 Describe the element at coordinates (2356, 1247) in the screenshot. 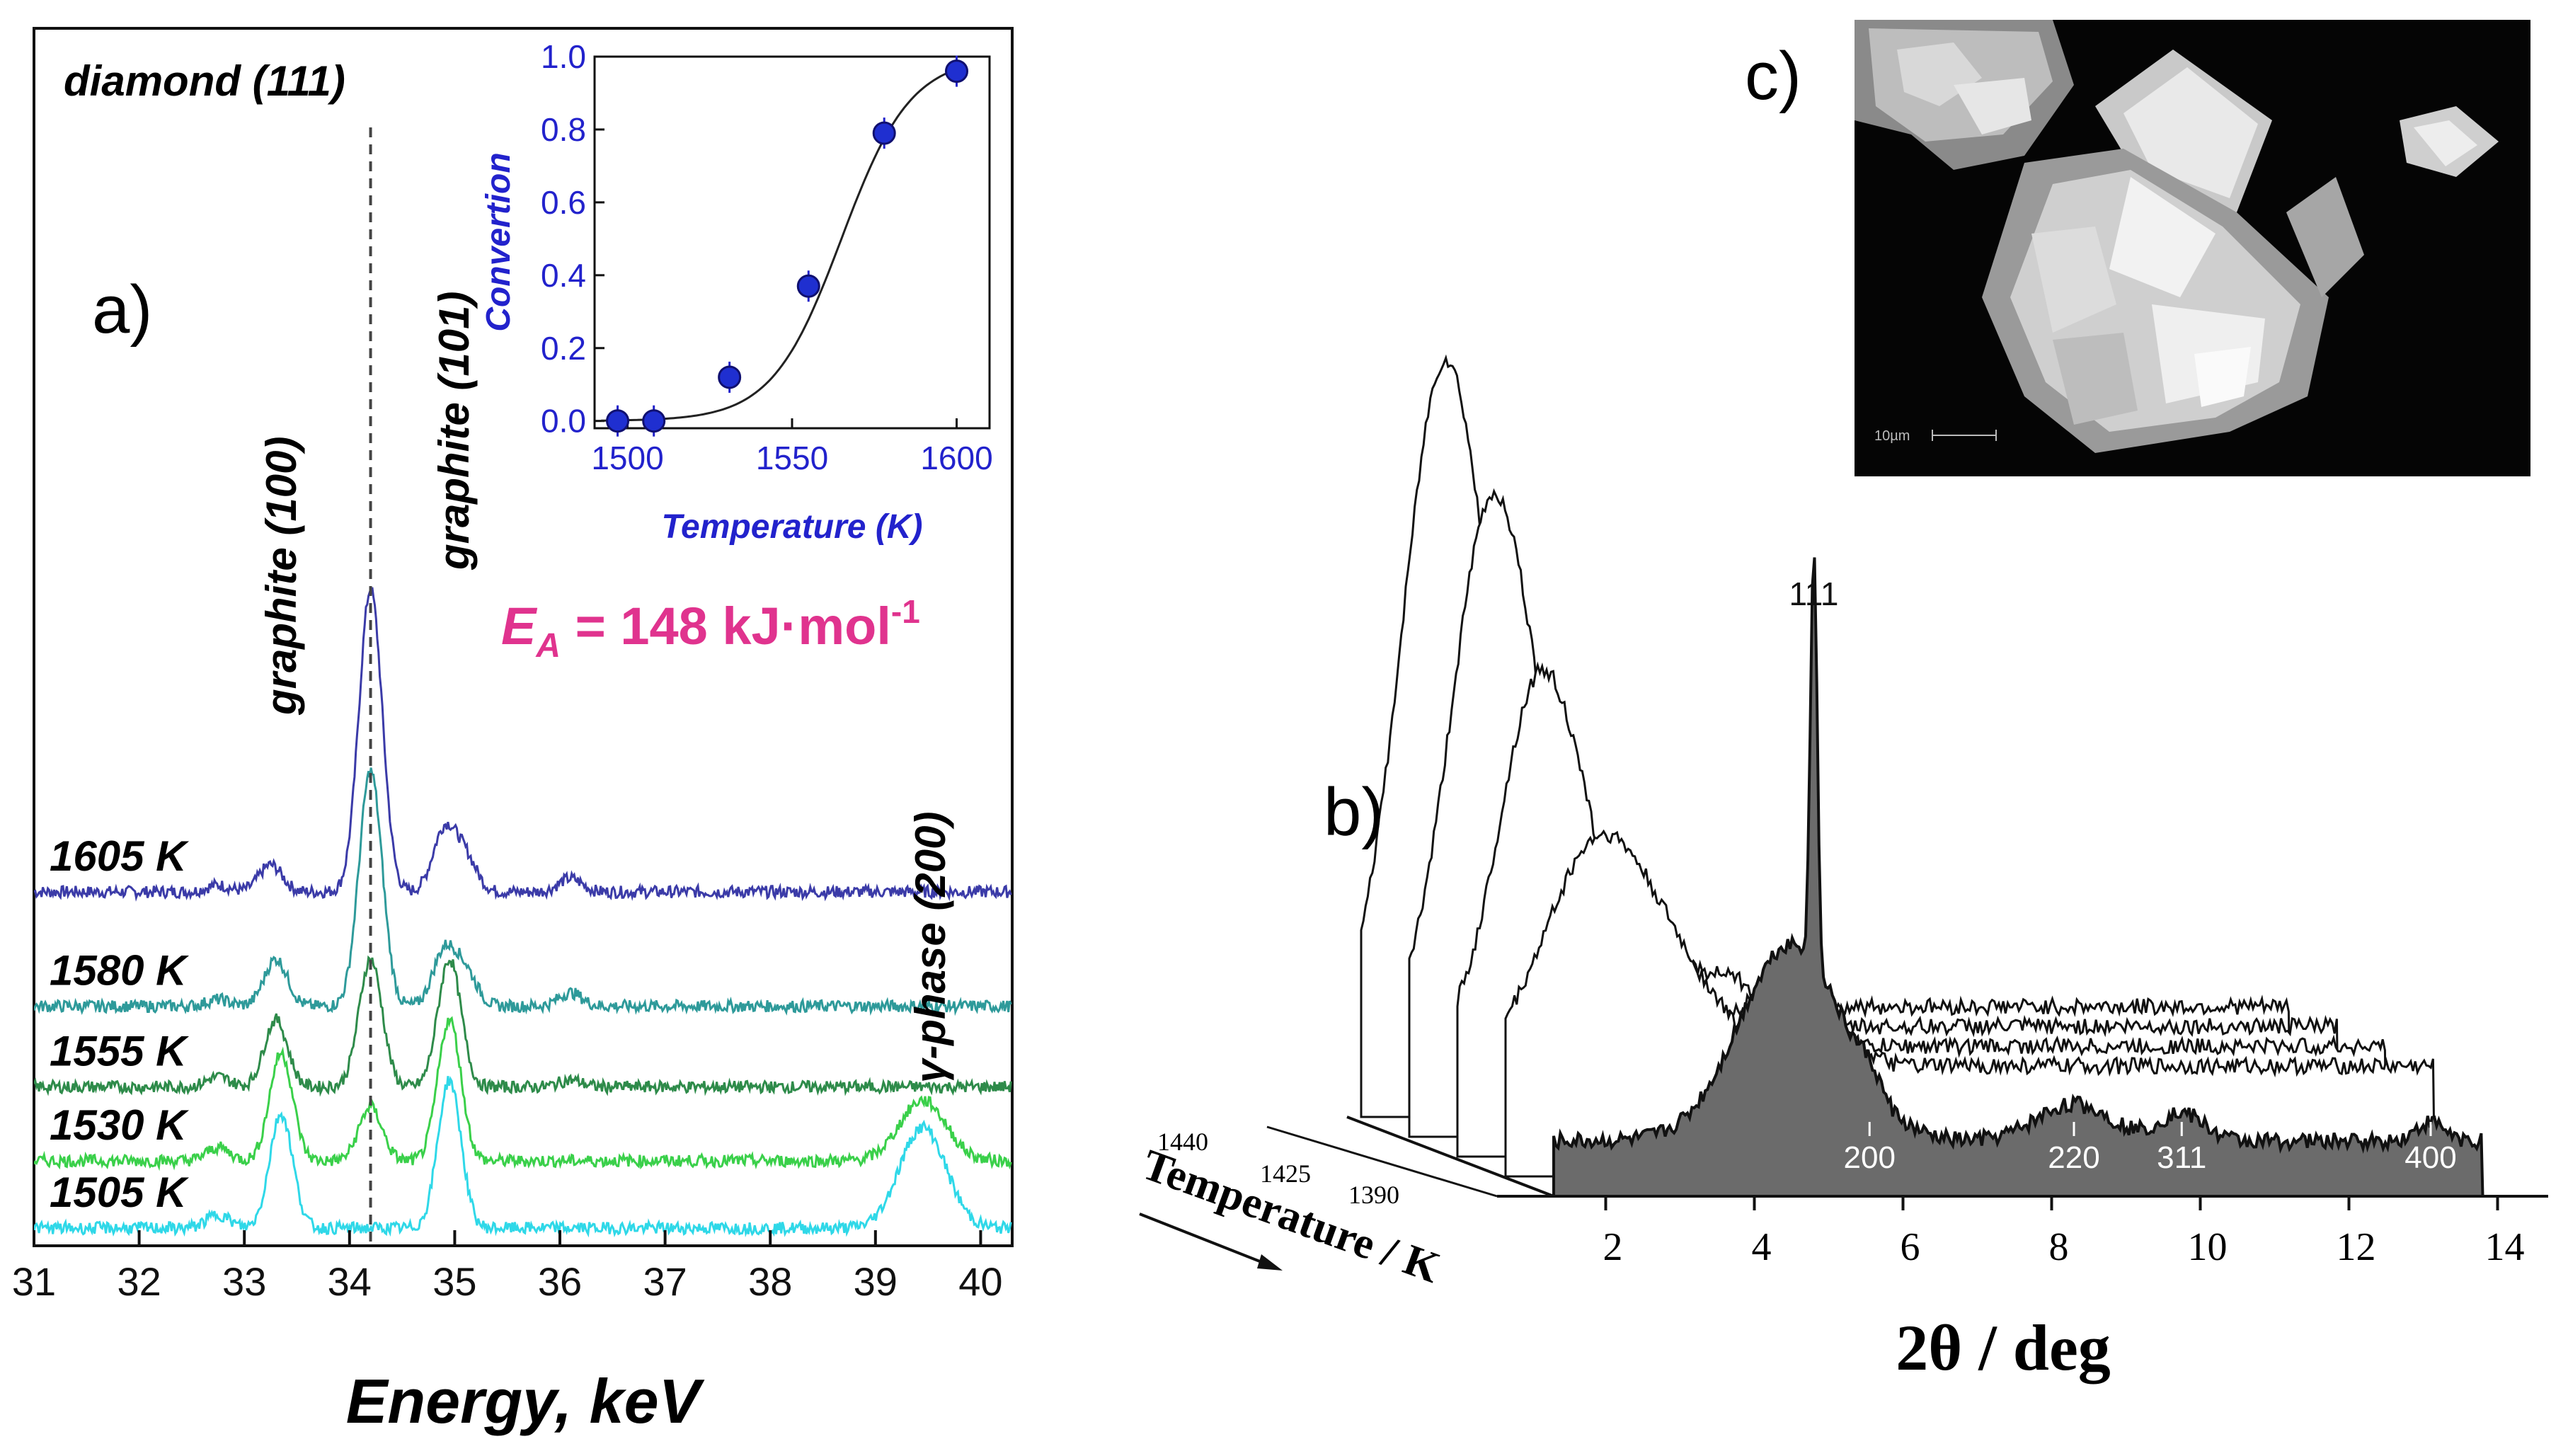

I see `panel-b-xtick-label: 12` at that location.